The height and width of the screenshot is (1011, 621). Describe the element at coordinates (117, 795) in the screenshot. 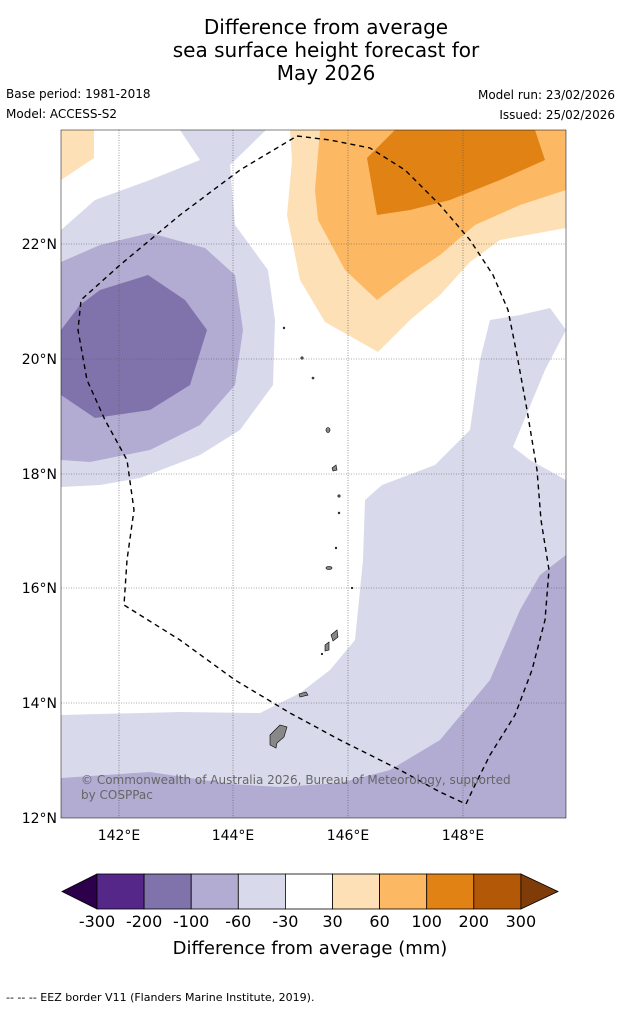

I see `copyright-line-2: by COSPPac` at that location.